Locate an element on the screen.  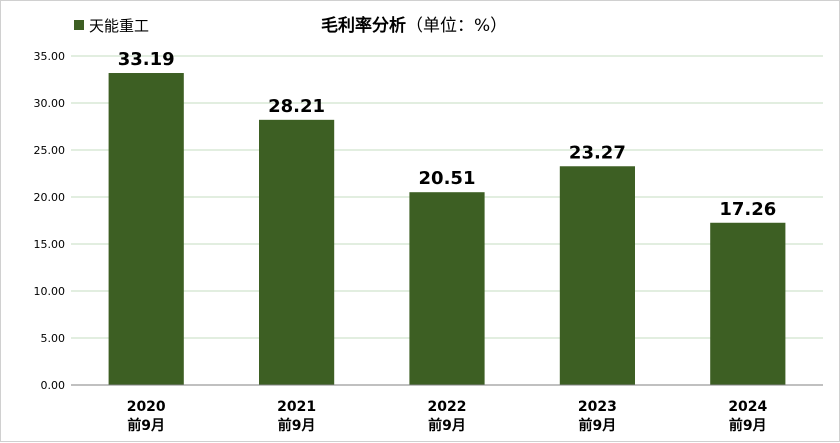
y-tick-label: 0.00 is located at coordinates (53, 385).